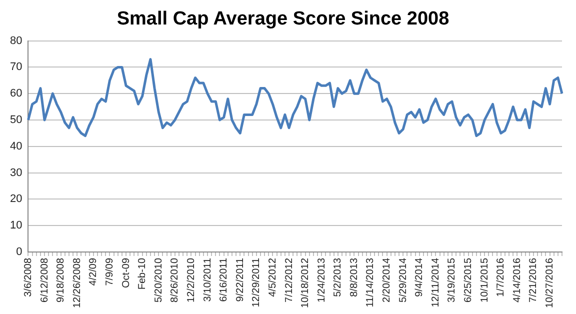 This screenshot has width=576, height=314. What do you see at coordinates (19, 252) in the screenshot?
I see `y-tick-label: 0` at bounding box center [19, 252].